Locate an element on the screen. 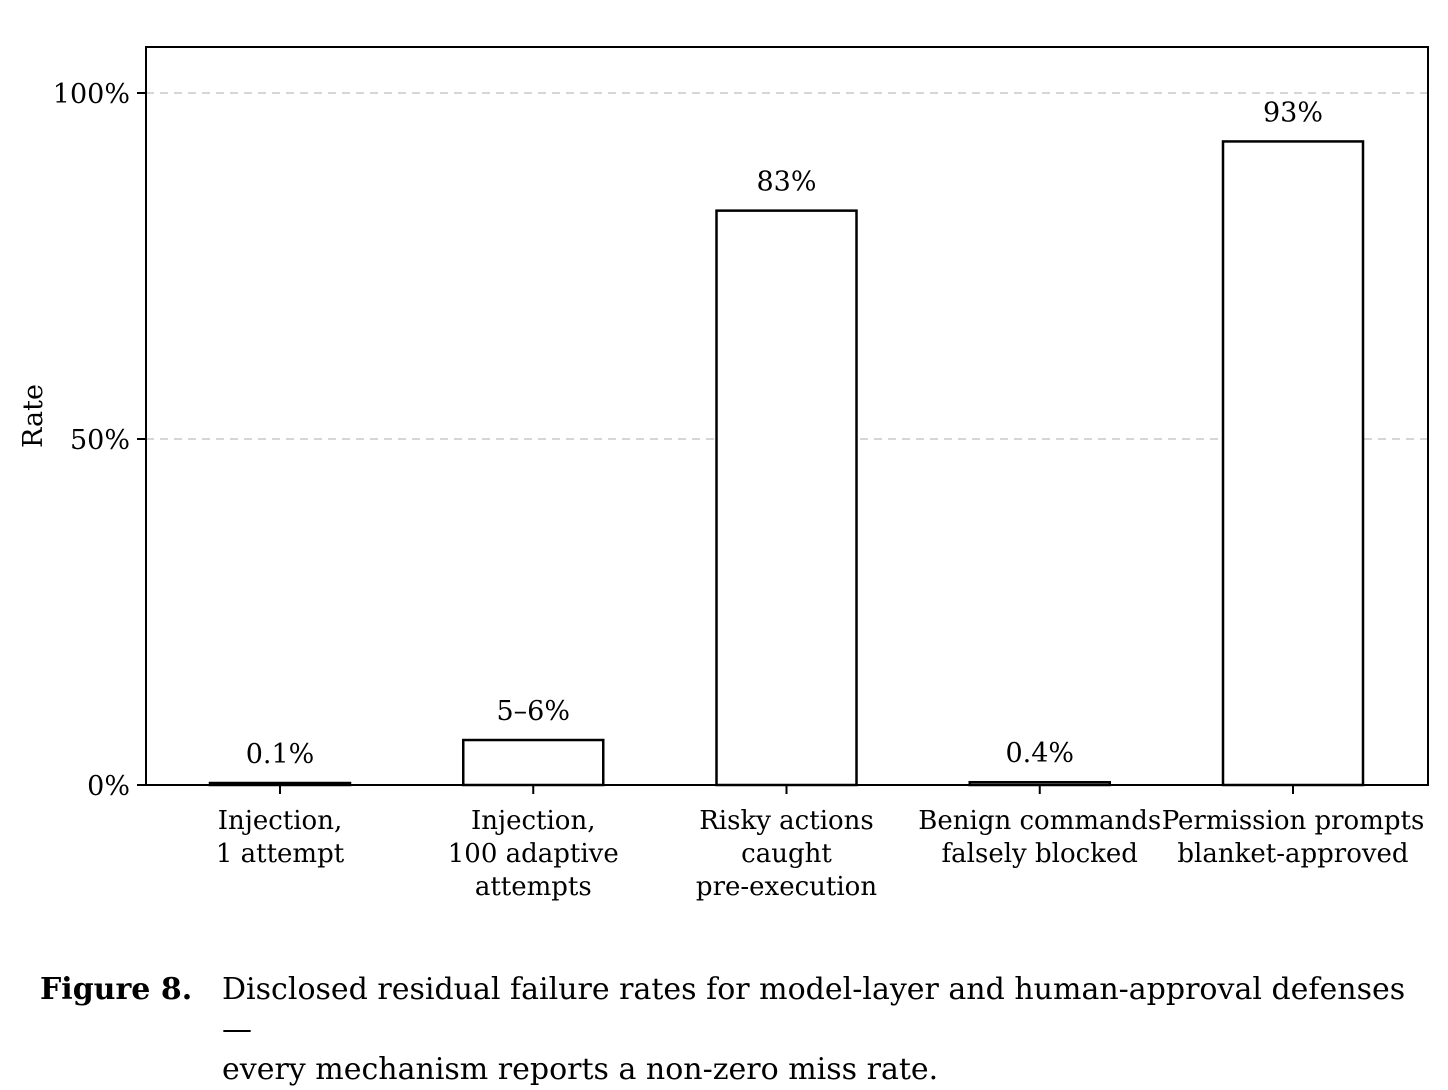 Image resolution: width=1448 pixels, height=1090 pixels. data-label: 5–6% is located at coordinates (533, 711).